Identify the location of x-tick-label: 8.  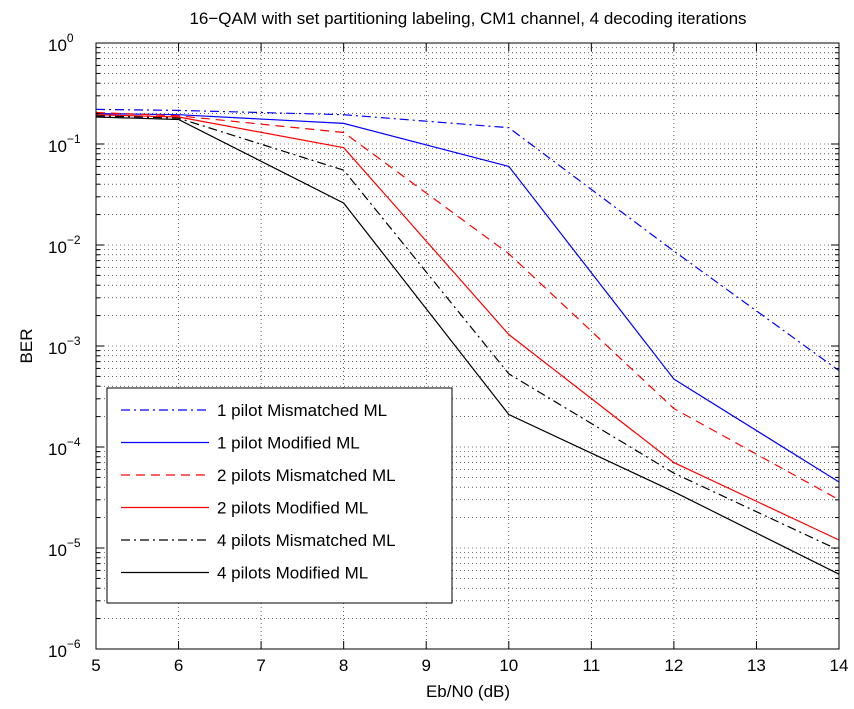
(343, 665).